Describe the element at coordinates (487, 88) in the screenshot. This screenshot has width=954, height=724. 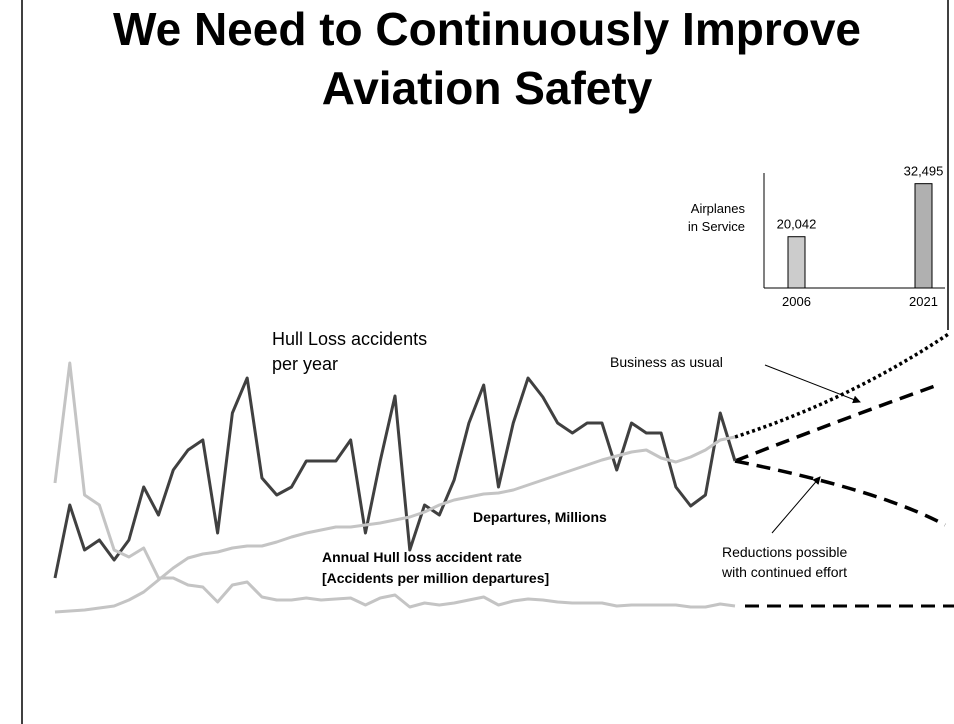
I see `title: Aviation Safety` at that location.